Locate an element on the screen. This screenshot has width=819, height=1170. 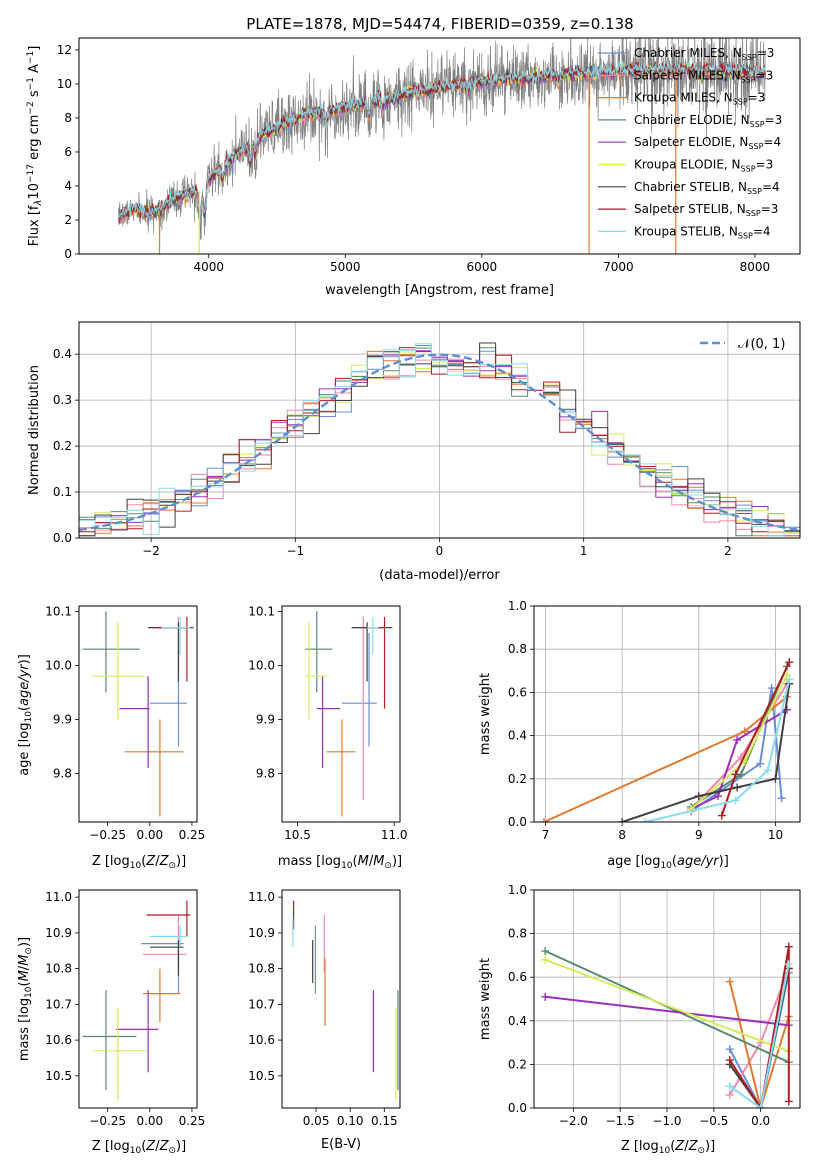
y-tick-label: 4 is located at coordinates (68, 186).